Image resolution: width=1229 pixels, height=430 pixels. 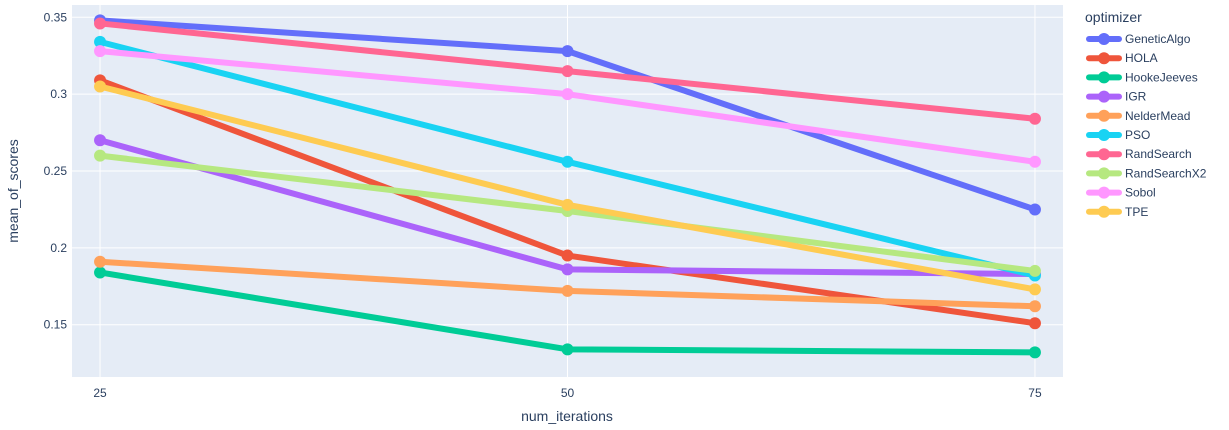 I want to click on legend-item: IGR, so click(x=1116, y=97).